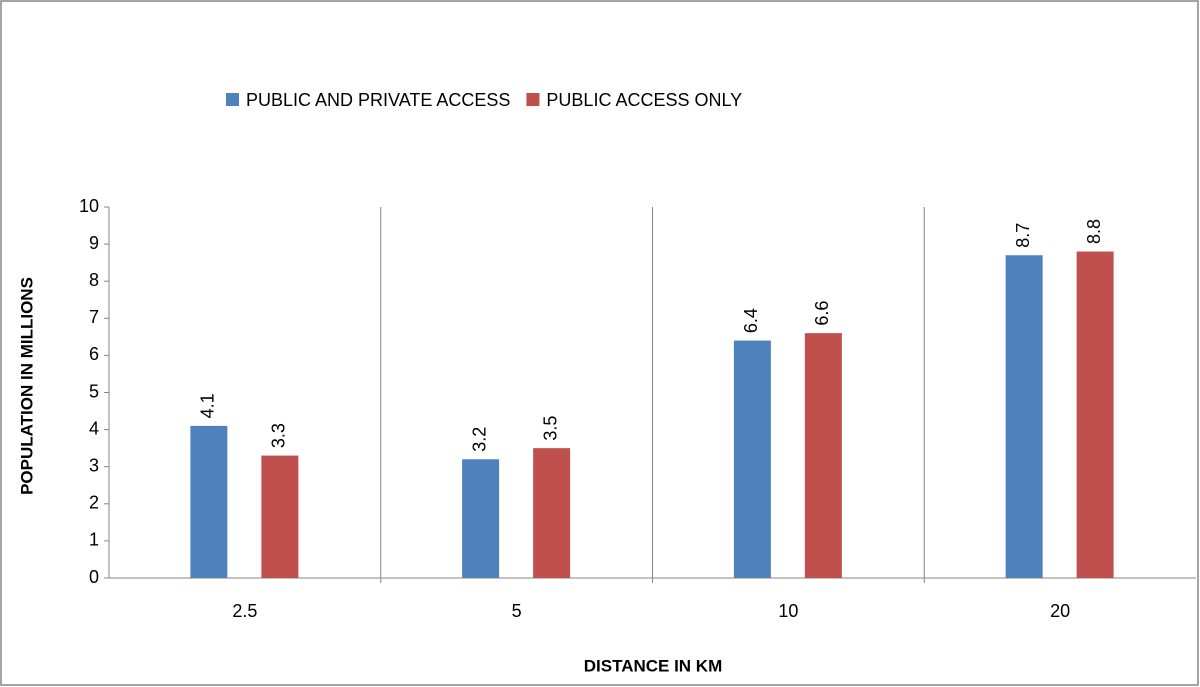 The image size is (1200, 687). Describe the element at coordinates (89, 206) in the screenshot. I see `y-tick-label: 10` at that location.